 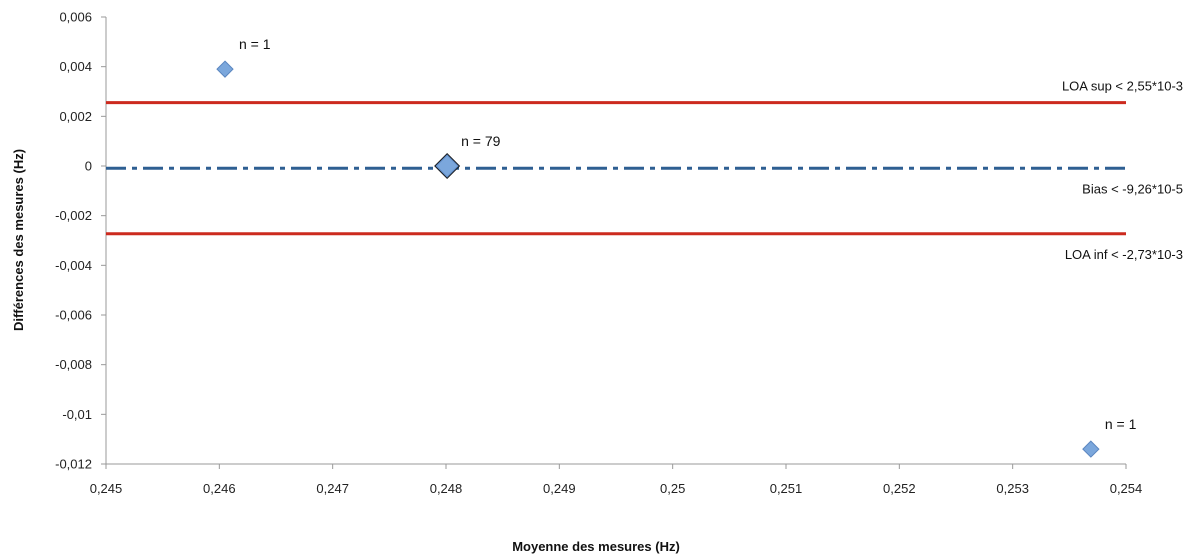 What do you see at coordinates (332, 488) in the screenshot?
I see `x-tick-label: 0,247` at bounding box center [332, 488].